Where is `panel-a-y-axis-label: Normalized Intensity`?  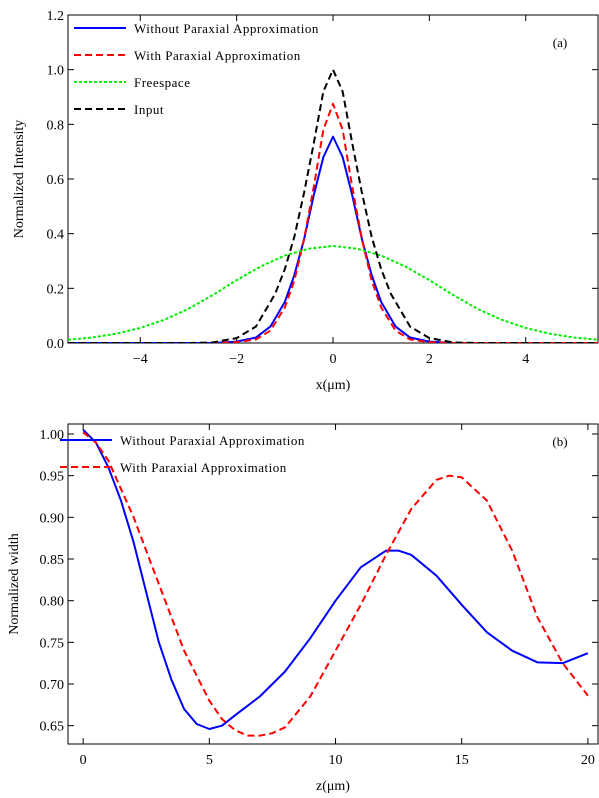 panel-a-y-axis-label: Normalized Intensity is located at coordinates (19, 179).